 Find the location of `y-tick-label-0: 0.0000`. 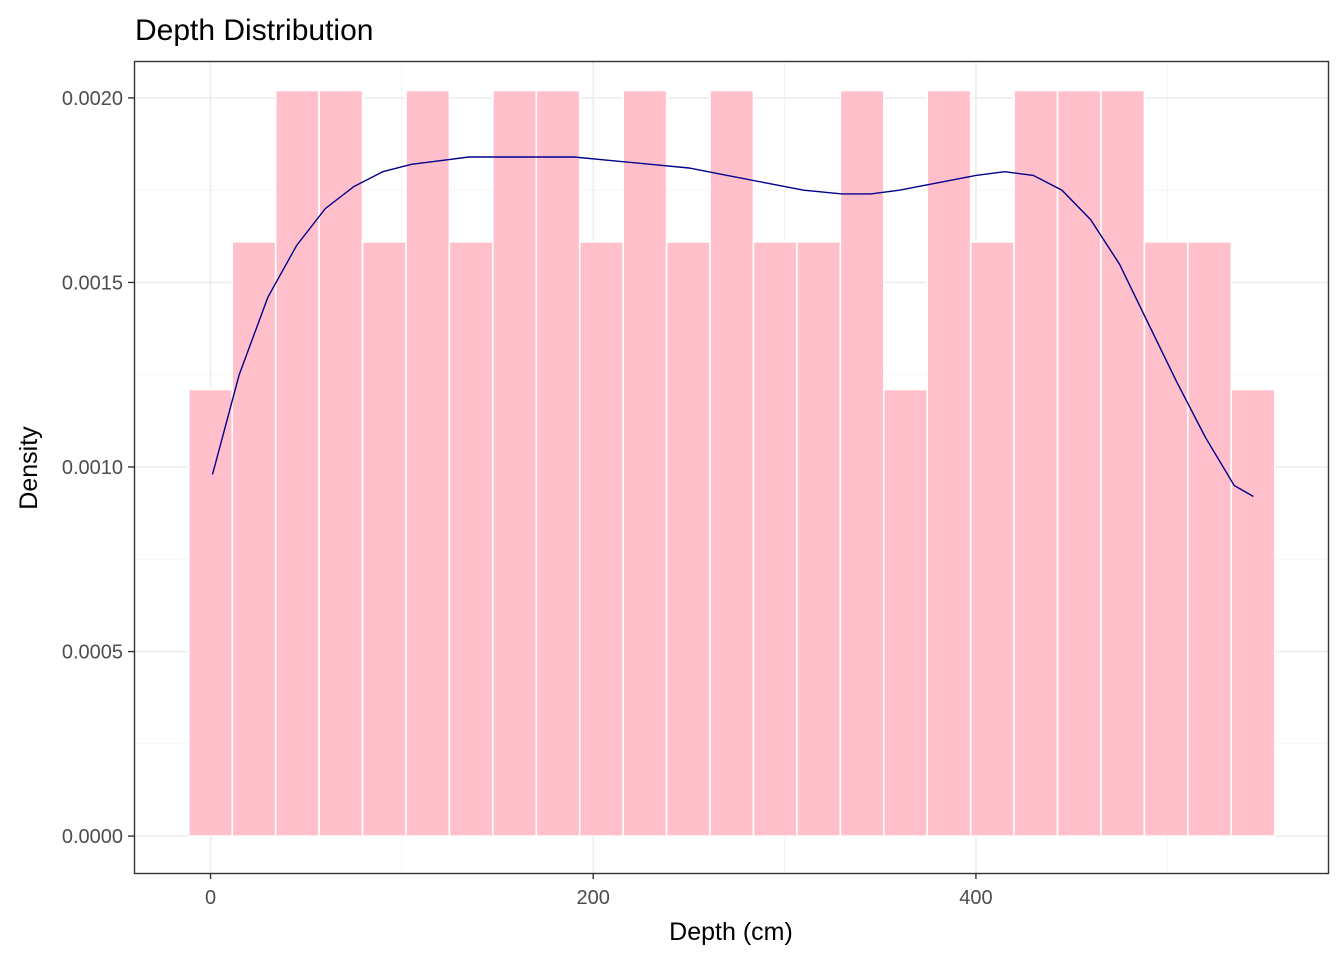

y-tick-label-0: 0.0000 is located at coordinates (92, 837).